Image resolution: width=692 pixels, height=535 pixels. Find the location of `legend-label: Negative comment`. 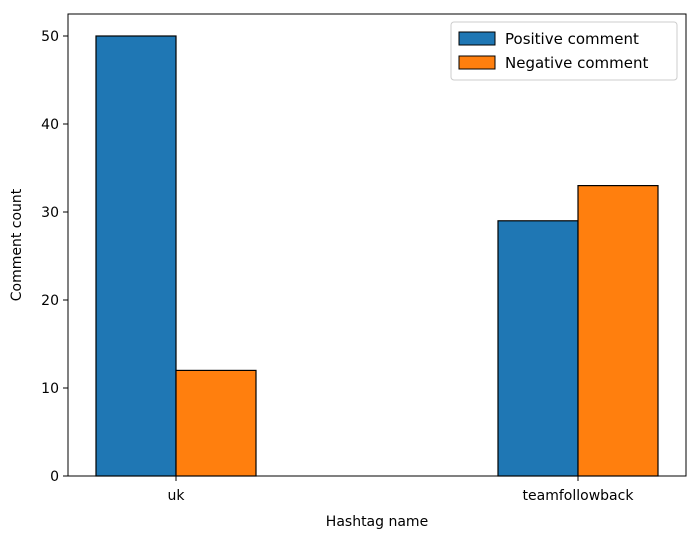

legend-label: Negative comment is located at coordinates (576, 63).